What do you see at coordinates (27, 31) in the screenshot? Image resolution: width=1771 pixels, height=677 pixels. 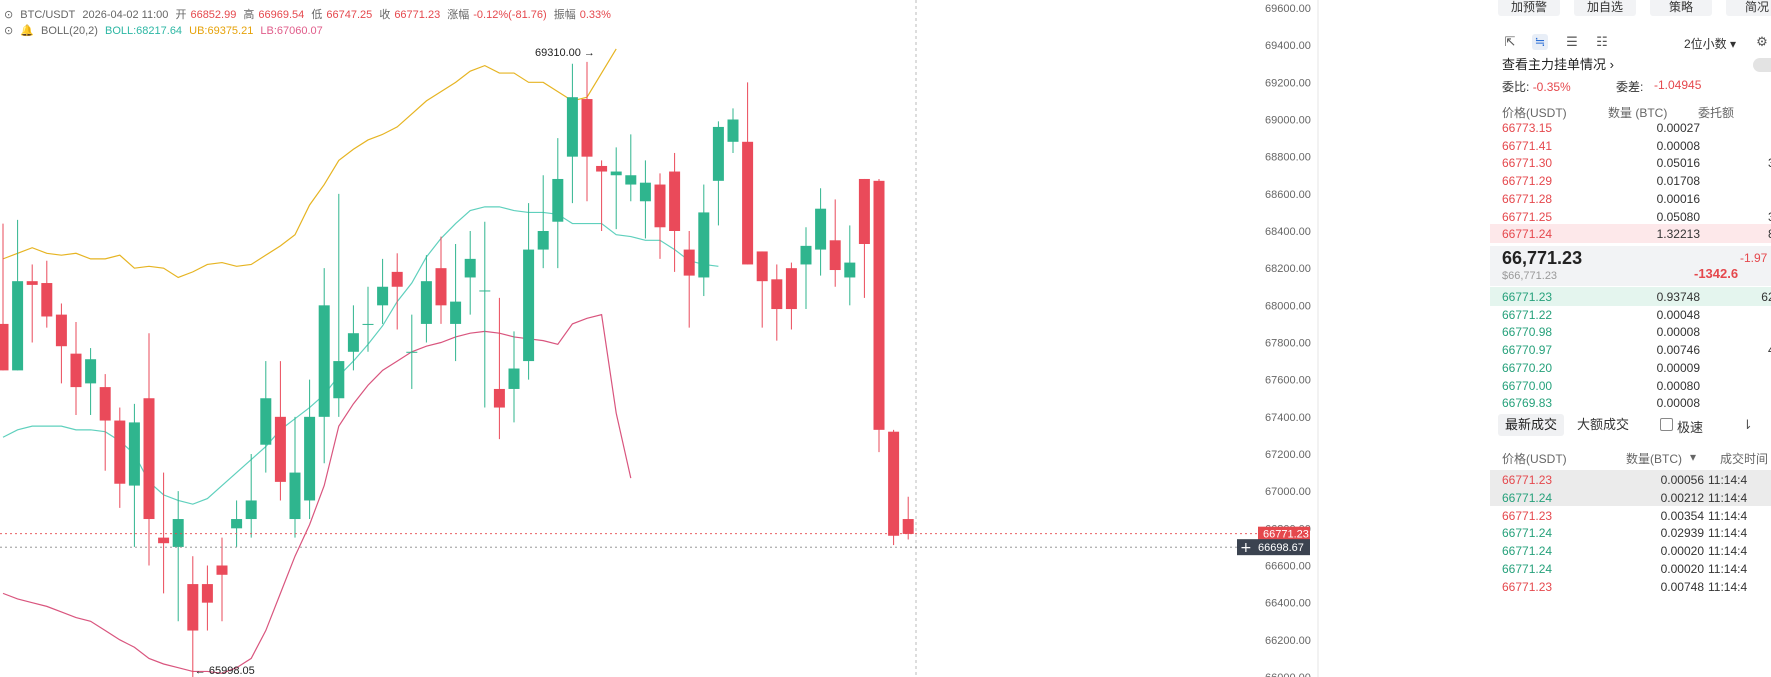 I see `alert-bell-icon: 🔔` at bounding box center [27, 31].